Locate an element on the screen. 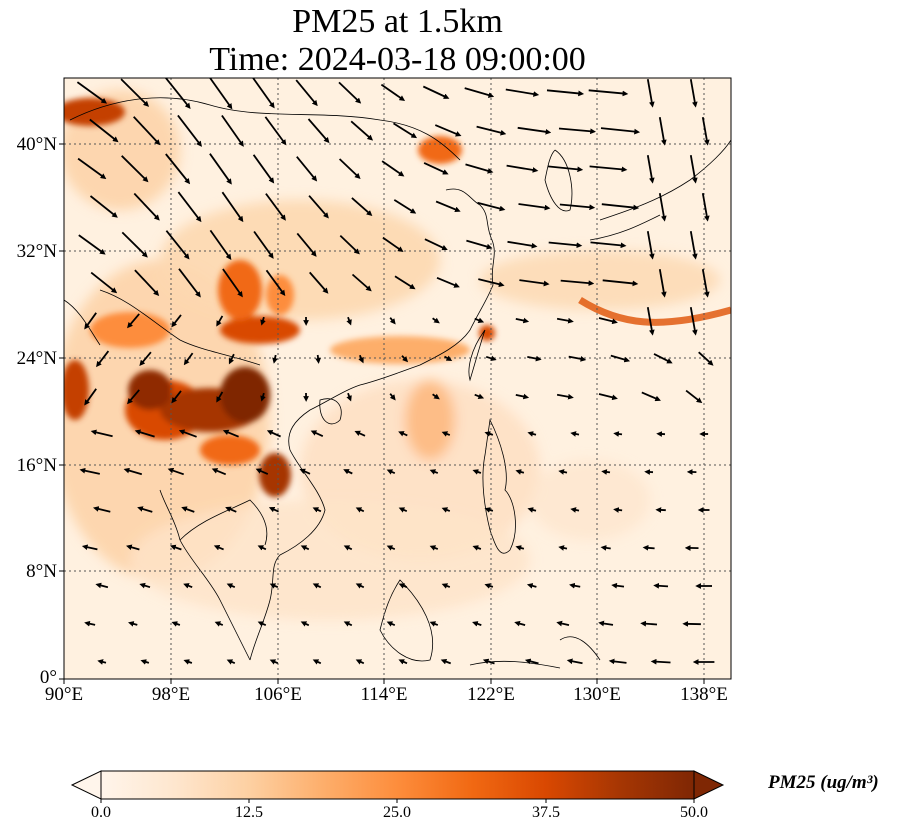 The image size is (905, 836). colorbar-tick-2: 25.0 is located at coordinates (397, 812).